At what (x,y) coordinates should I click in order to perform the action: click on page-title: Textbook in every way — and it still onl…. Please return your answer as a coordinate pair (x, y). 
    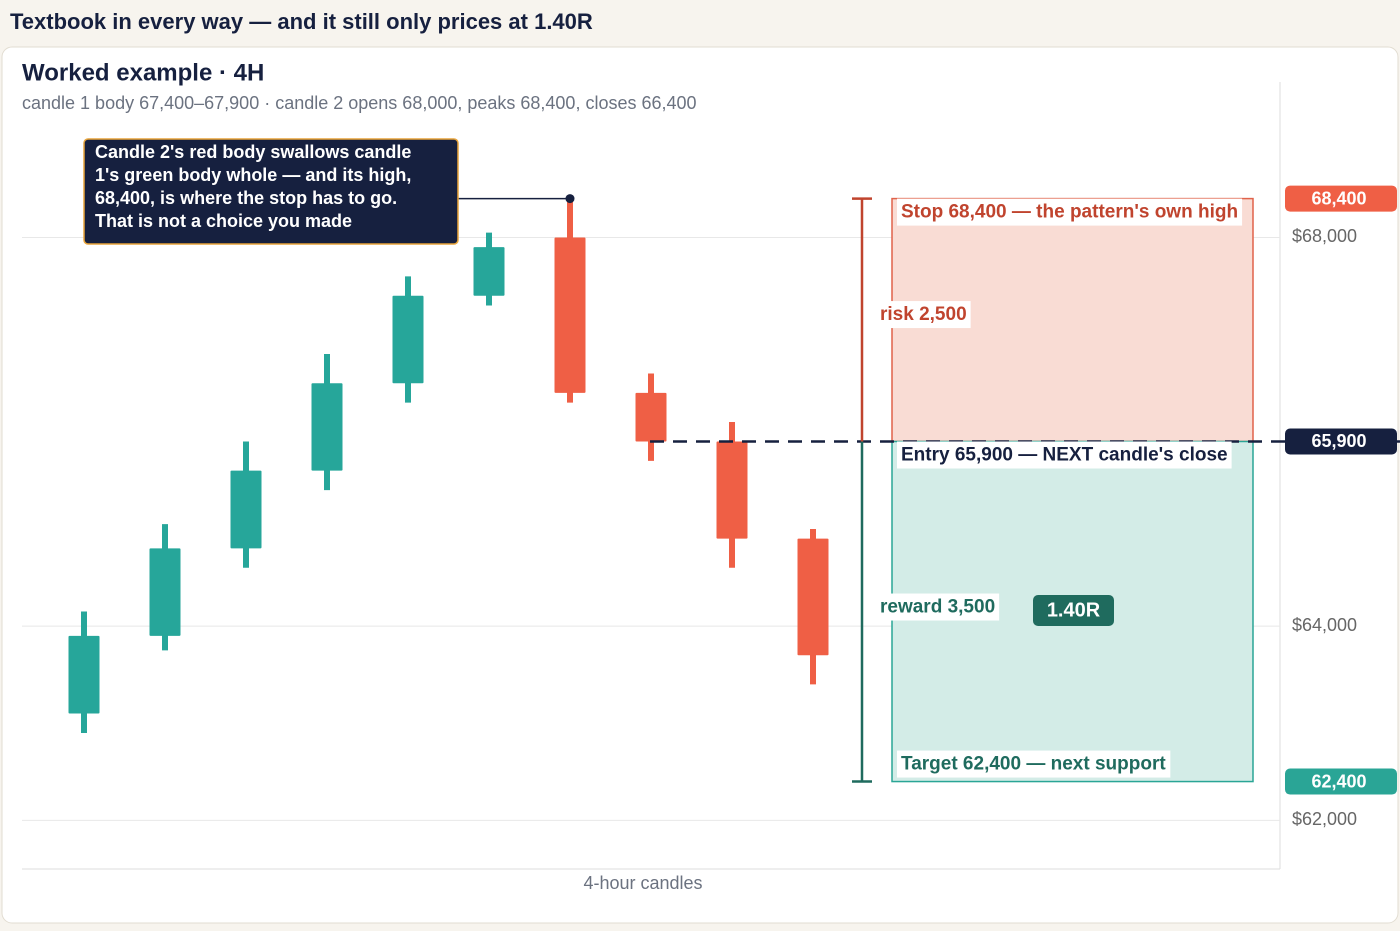
    Looking at the image, I should click on (301, 21).